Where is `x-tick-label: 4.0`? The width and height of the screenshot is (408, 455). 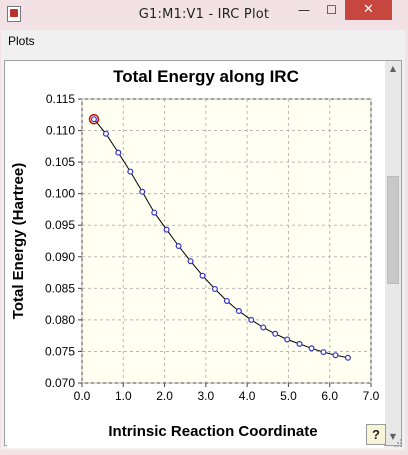 x-tick-label: 4.0 is located at coordinates (247, 396).